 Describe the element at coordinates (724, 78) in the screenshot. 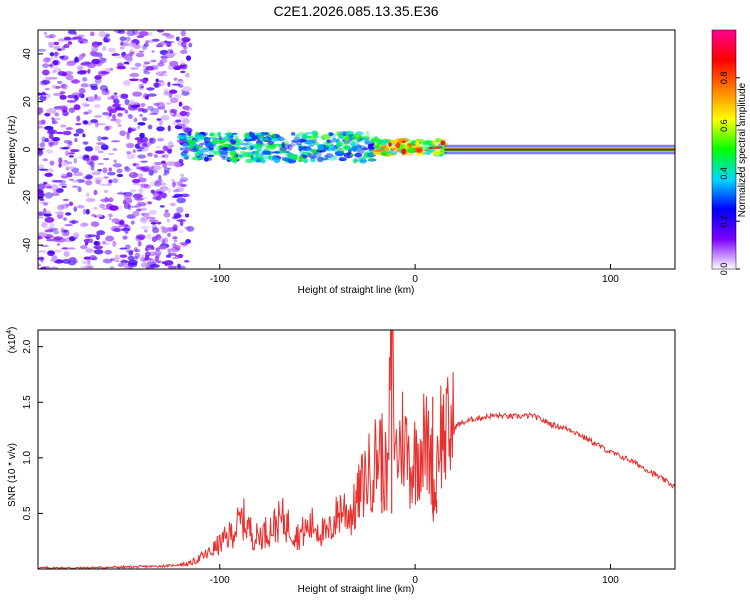

I see `colorbar-tick-label: 0.8` at that location.